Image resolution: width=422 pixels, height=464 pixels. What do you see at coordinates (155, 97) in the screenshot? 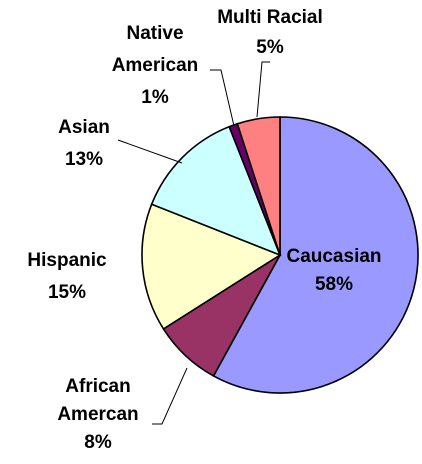
I see `slice-value-label: 1%` at bounding box center [155, 97].